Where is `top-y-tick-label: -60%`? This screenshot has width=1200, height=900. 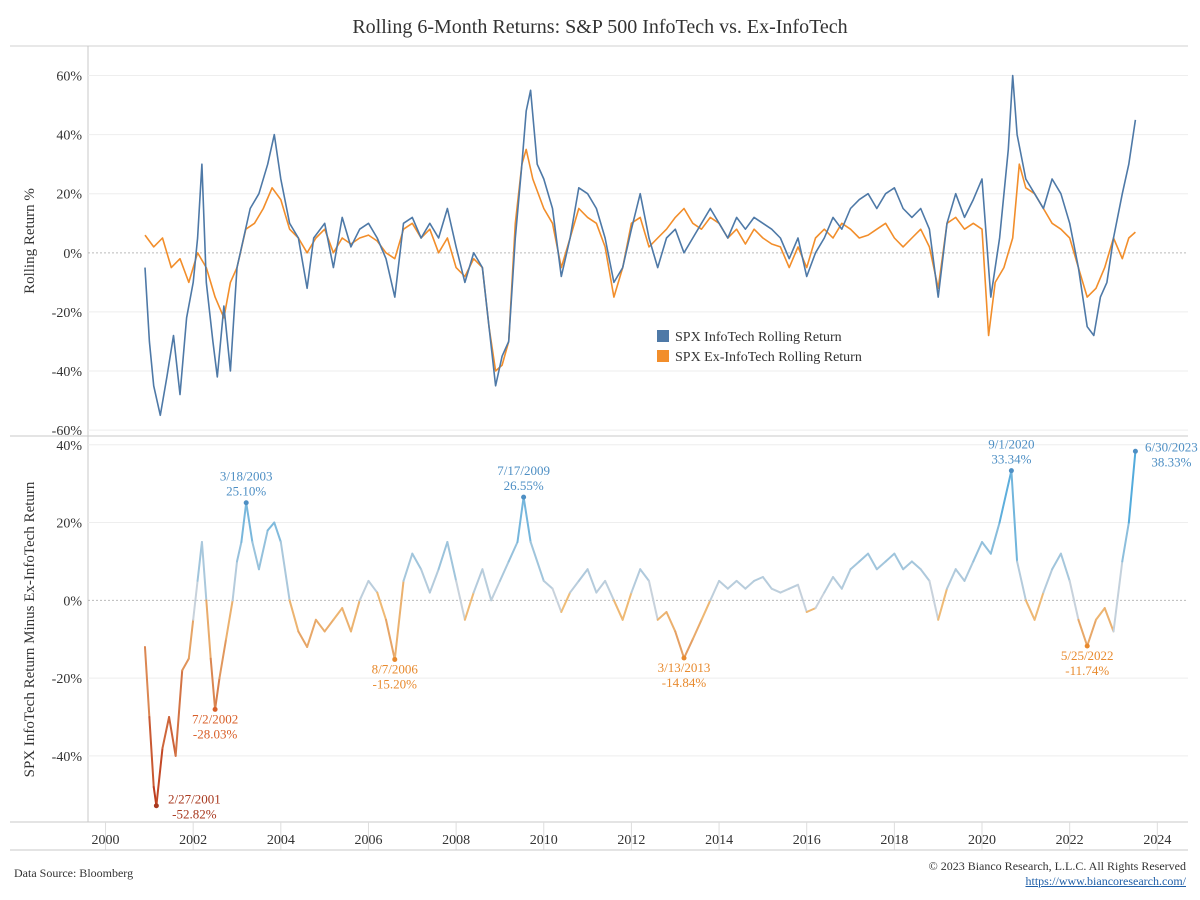 top-y-tick-label: -60% is located at coordinates (67, 431).